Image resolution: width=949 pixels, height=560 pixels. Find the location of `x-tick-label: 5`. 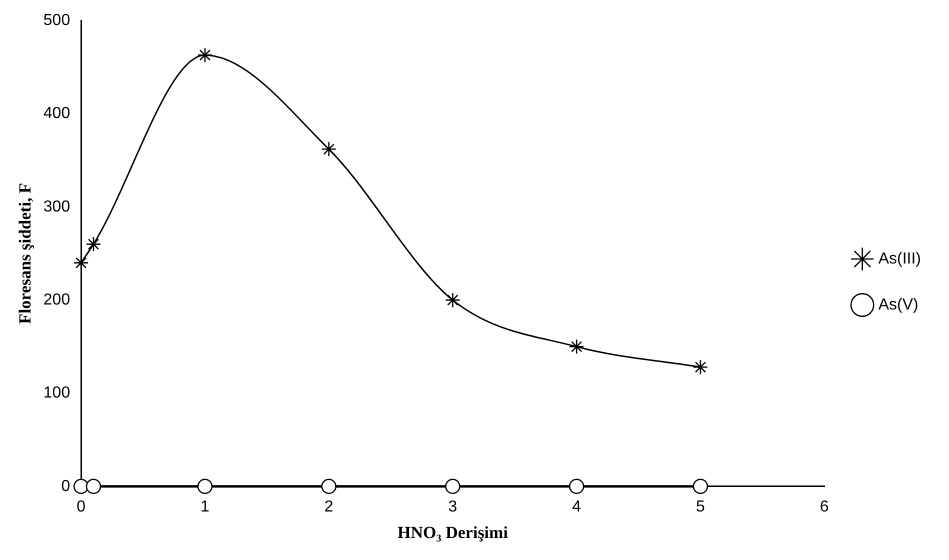

x-tick-label: 5 is located at coordinates (701, 507).